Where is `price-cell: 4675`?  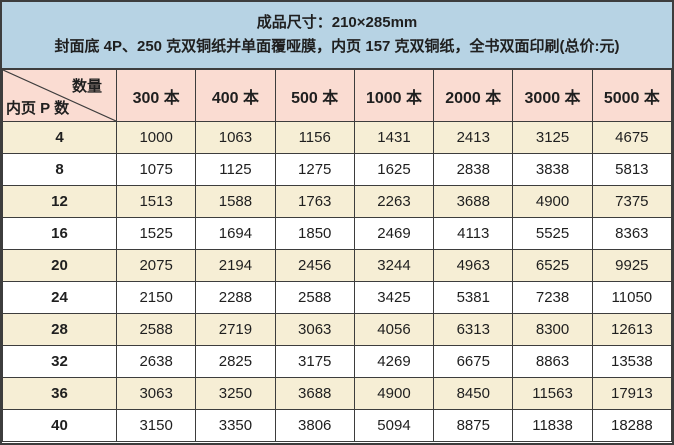 price-cell: 4675 is located at coordinates (631, 137).